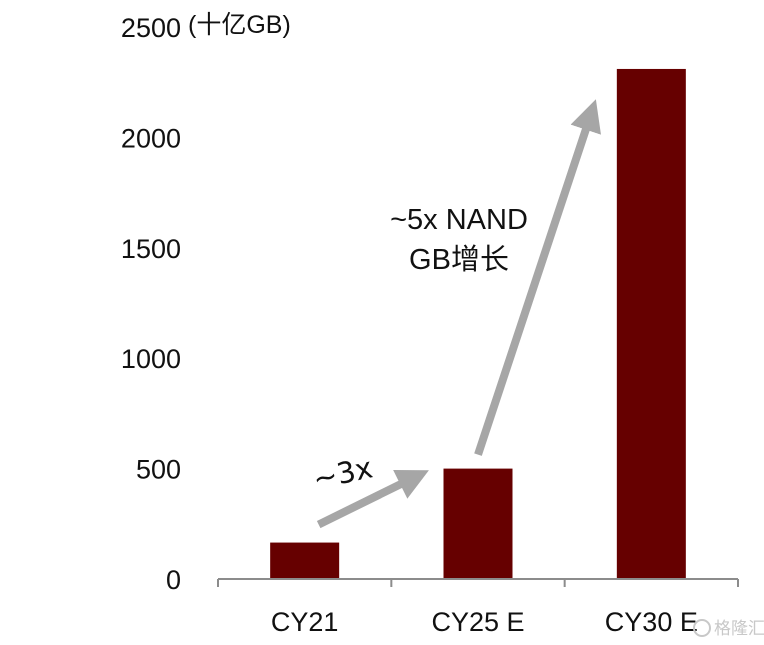 Image resolution: width=764 pixels, height=645 pixels. I want to click on x-tick-label: CY25 E, so click(477, 622).